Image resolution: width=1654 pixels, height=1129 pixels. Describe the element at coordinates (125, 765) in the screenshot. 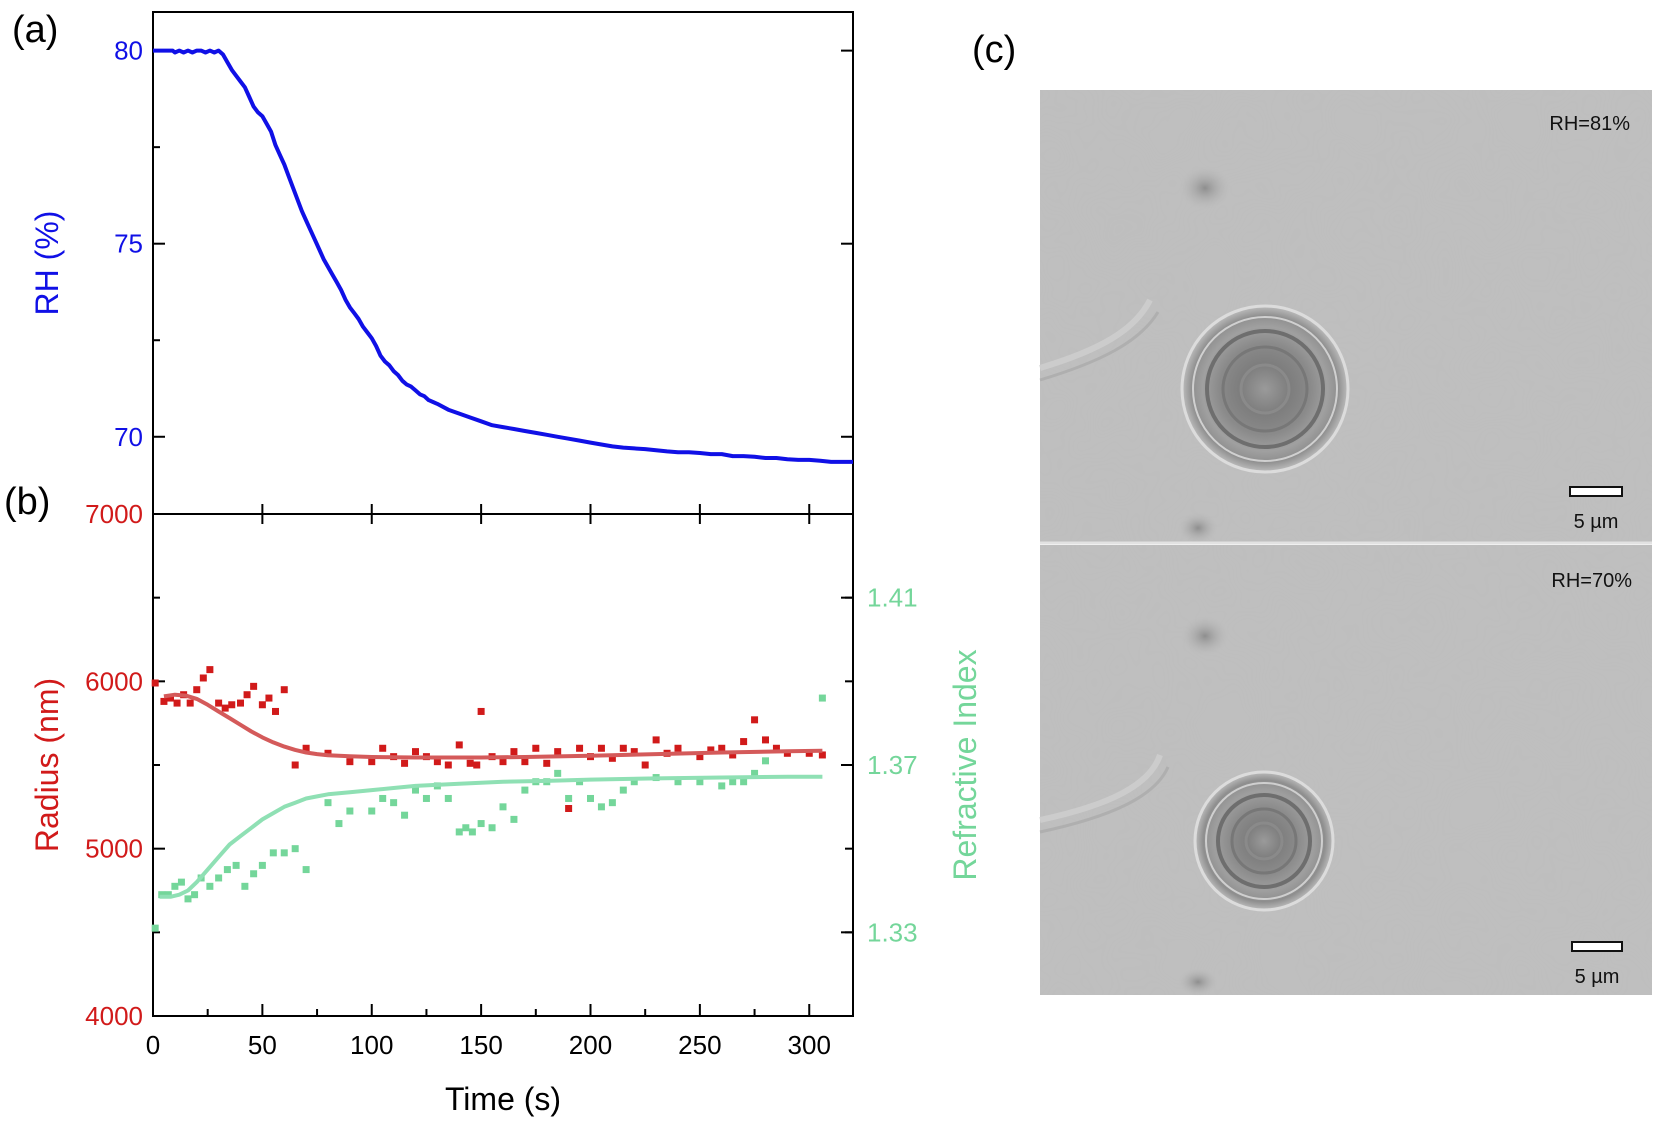

I see `radius-y-ticks: 4000 5000 6000 7000` at that location.